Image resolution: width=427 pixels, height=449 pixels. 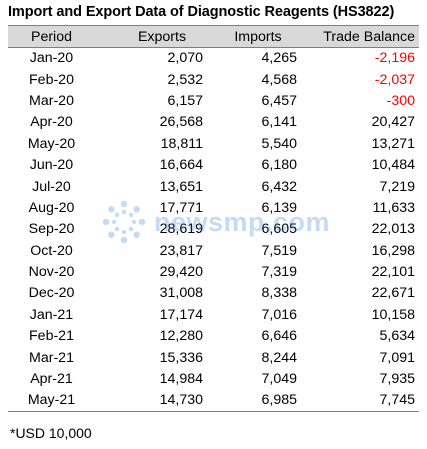 What do you see at coordinates (51, 186) in the screenshot?
I see `cell-period: Jul-20` at bounding box center [51, 186].